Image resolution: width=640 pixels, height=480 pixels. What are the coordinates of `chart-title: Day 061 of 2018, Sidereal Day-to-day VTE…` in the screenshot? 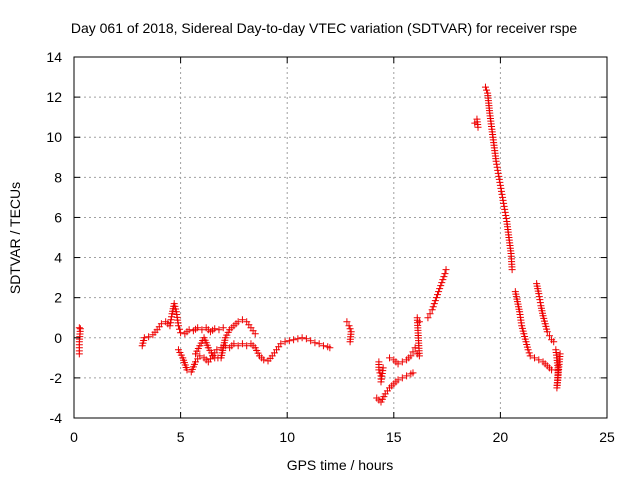 It's located at (324, 28).